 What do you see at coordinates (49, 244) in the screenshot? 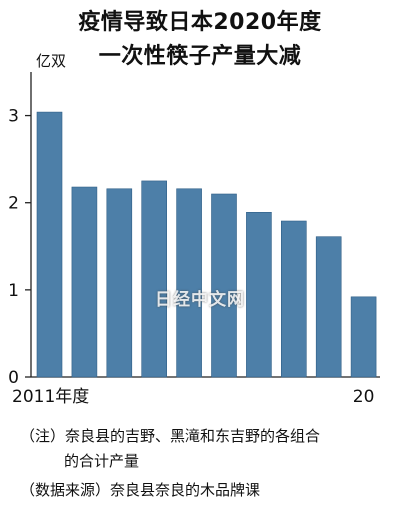
I see `bar-2011年度` at bounding box center [49, 244].